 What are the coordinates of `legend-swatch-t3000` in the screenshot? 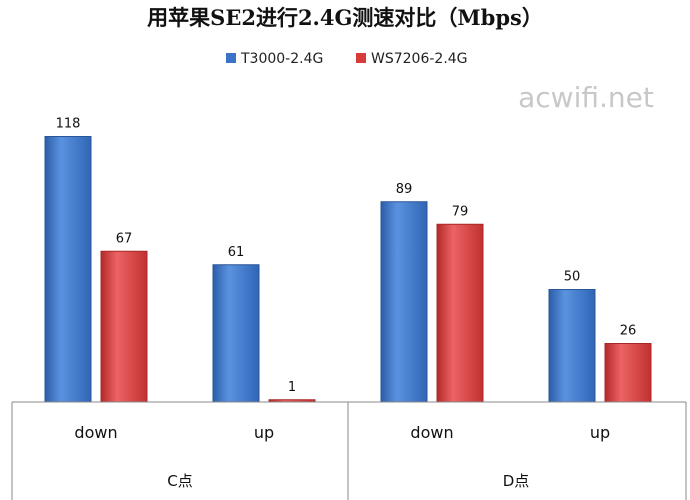 It's located at (231, 58).